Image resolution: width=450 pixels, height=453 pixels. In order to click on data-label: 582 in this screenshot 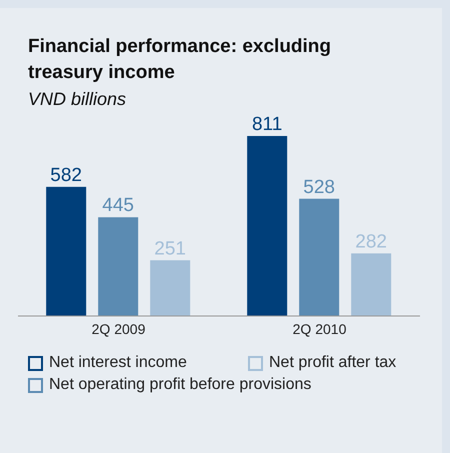, I will do `click(66, 175)`.